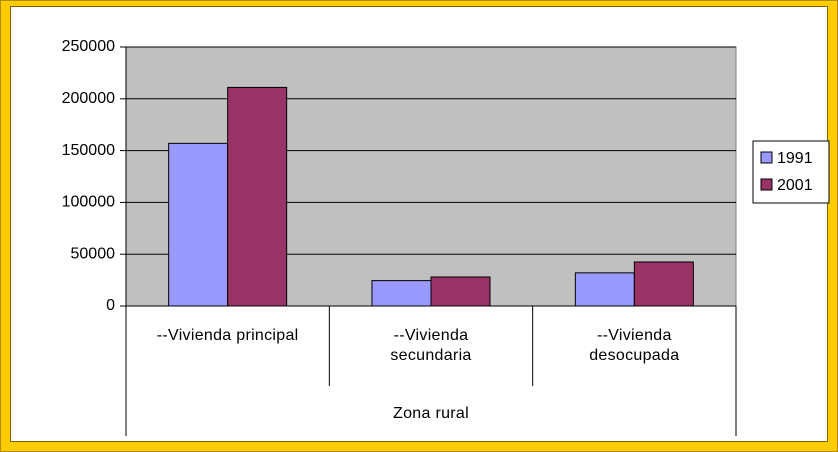  What do you see at coordinates (227, 335) in the screenshot?
I see `x-tick-label: --Vivienda principal` at bounding box center [227, 335].